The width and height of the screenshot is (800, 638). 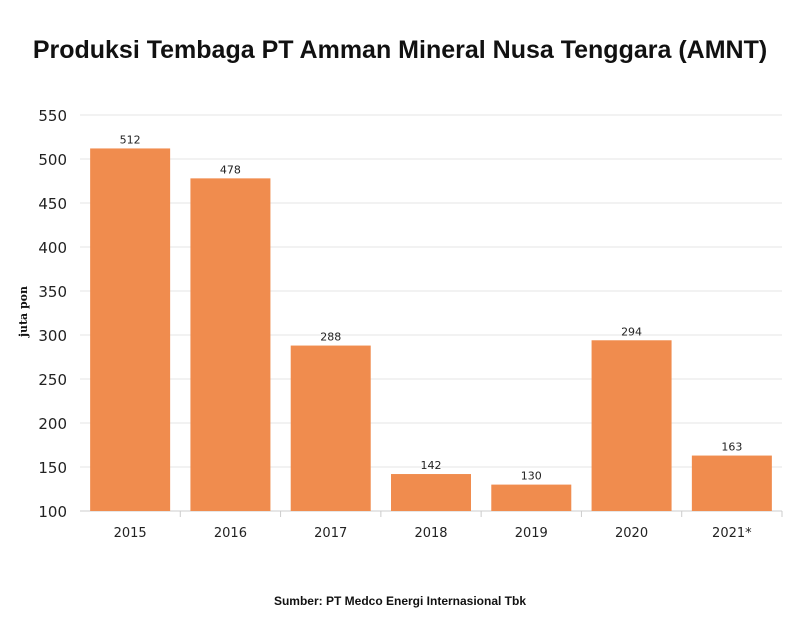 I want to click on bar-2020, so click(x=631, y=425).